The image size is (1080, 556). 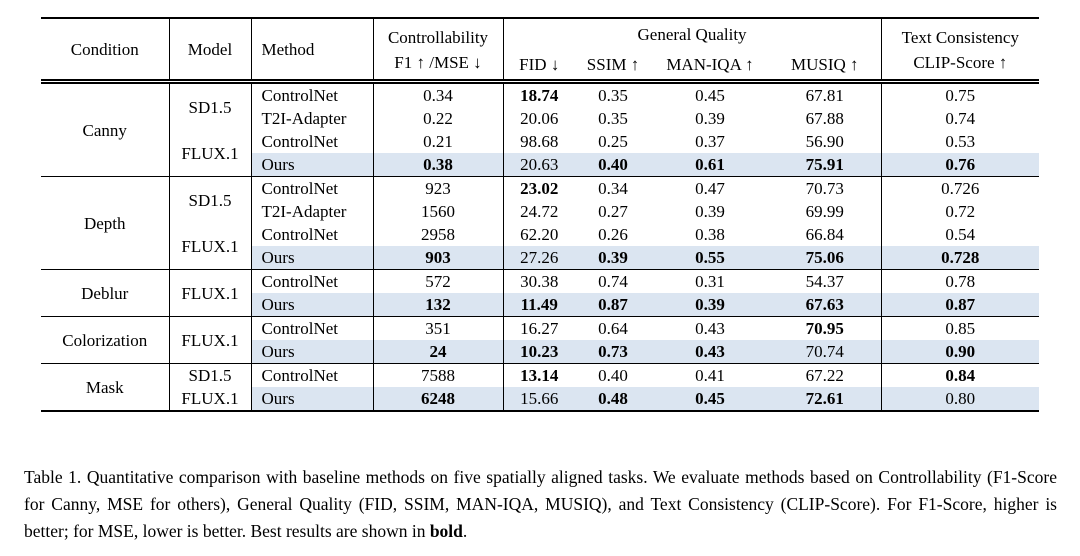 I want to click on method-cell: Ours, so click(x=312, y=258).